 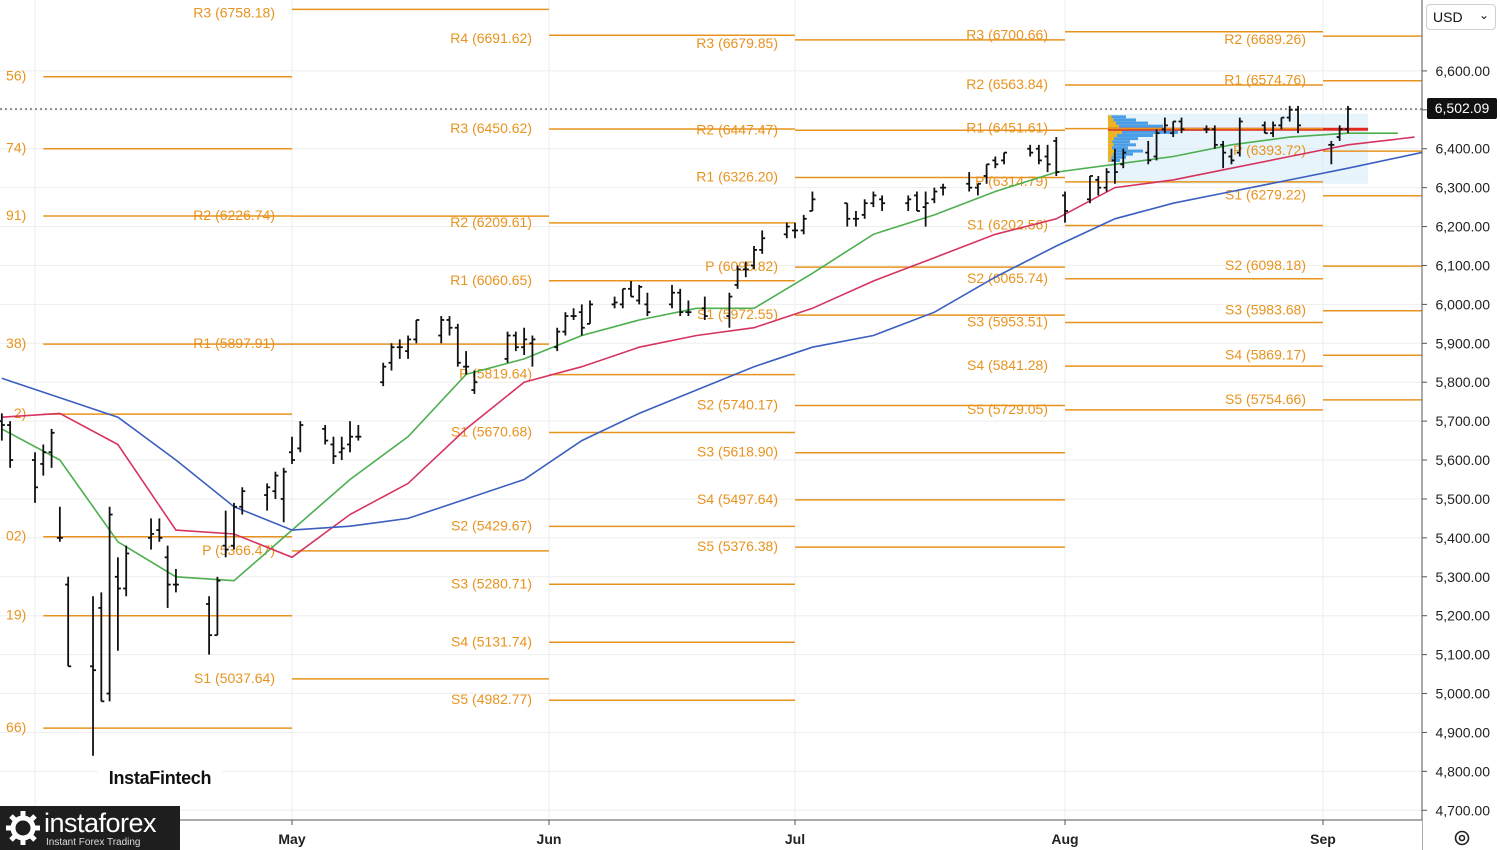 What do you see at coordinates (1463, 655) in the screenshot?
I see `y-tick-label: 5,100.00` at bounding box center [1463, 655].